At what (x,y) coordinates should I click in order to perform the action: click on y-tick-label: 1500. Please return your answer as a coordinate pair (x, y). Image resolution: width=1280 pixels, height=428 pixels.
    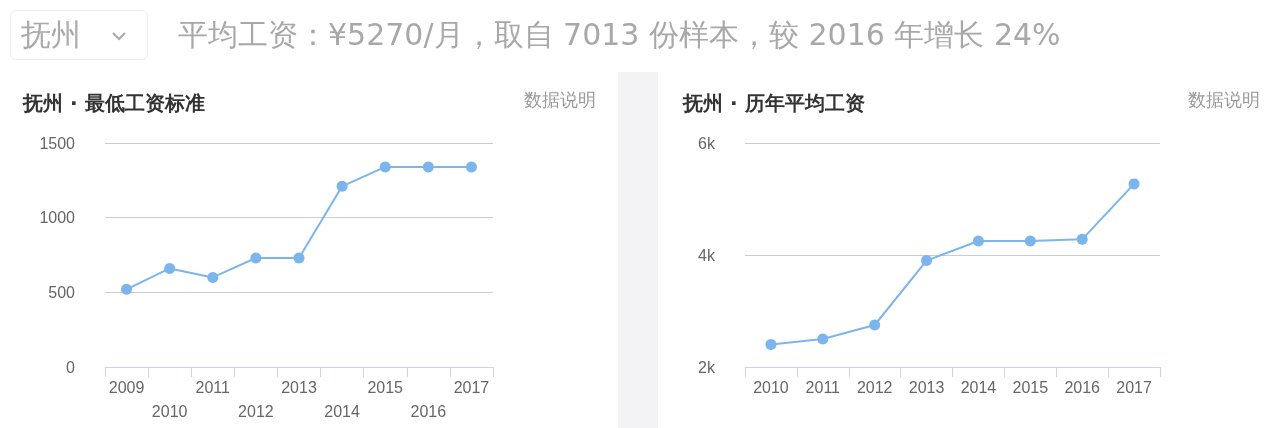
    Looking at the image, I should click on (57, 143).